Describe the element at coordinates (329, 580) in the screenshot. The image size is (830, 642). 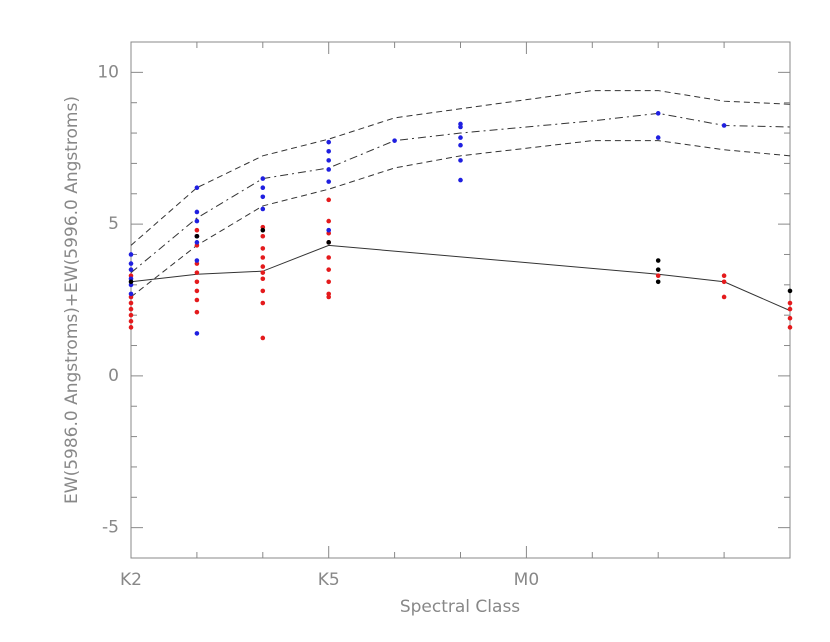
I see `x-tick-label: K5` at that location.